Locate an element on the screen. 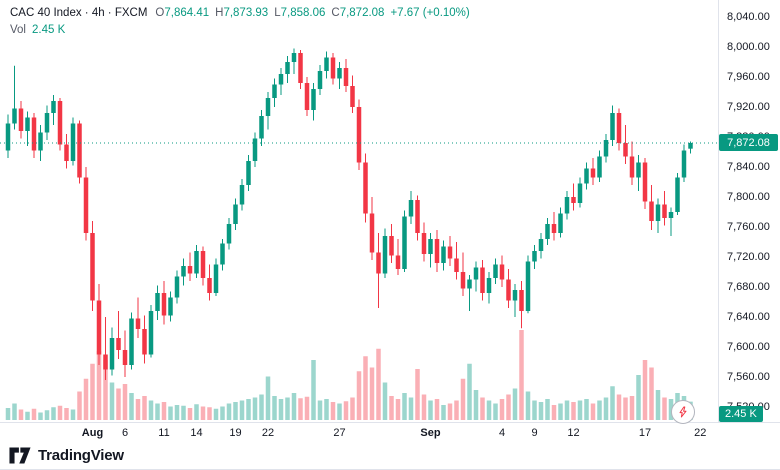 The width and height of the screenshot is (780, 470). ohlc-close: C7,872.08 is located at coordinates (358, 13).